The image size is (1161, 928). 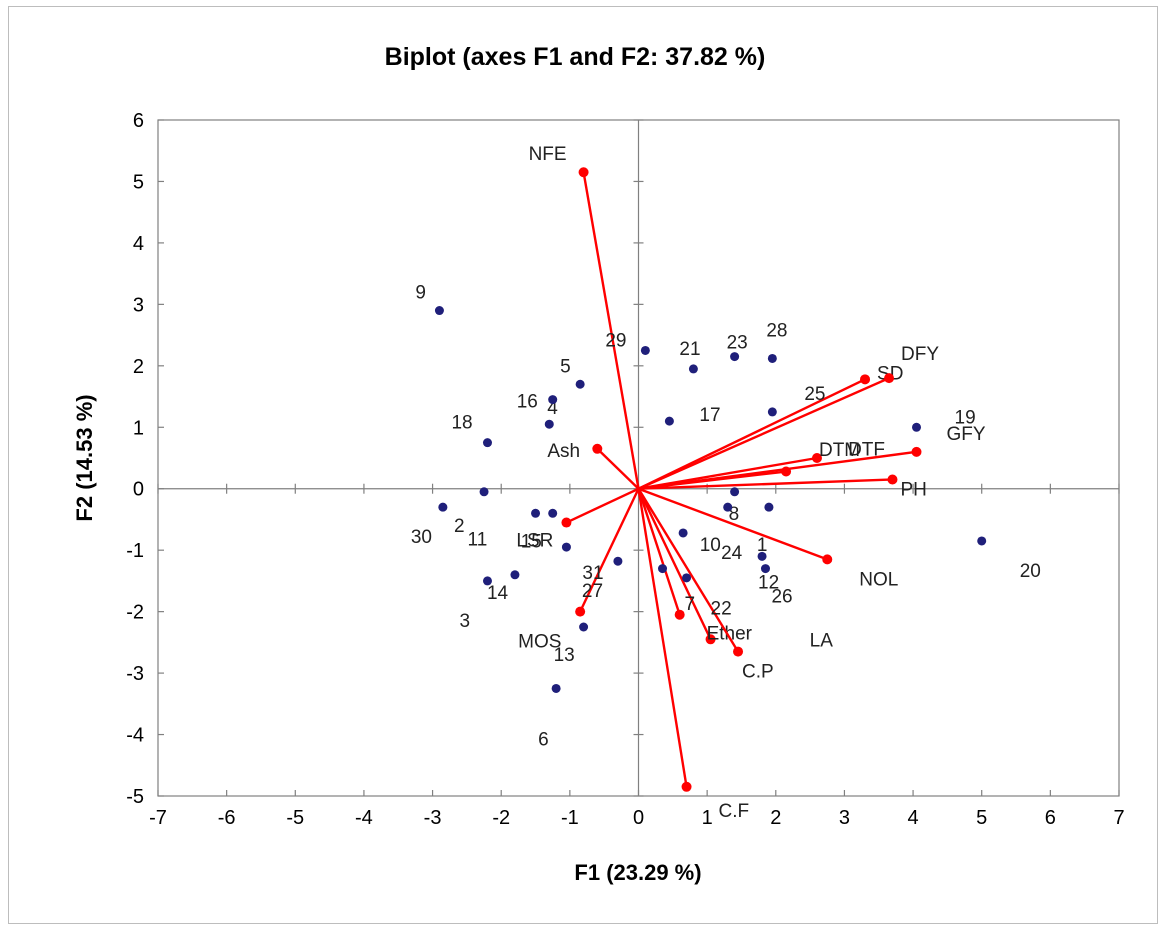 I want to click on observation-label: 4, so click(x=552, y=408).